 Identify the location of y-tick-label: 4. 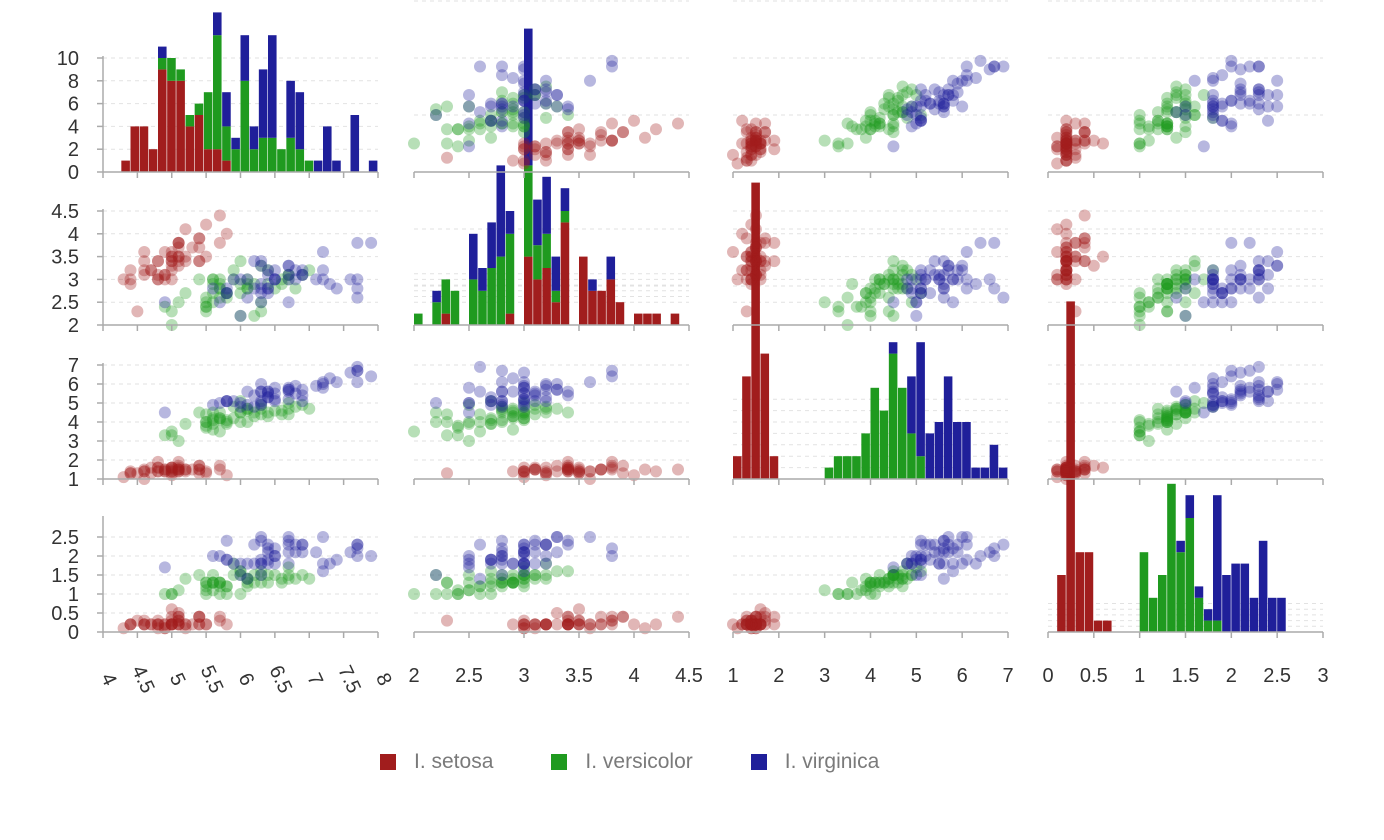
(73, 127).